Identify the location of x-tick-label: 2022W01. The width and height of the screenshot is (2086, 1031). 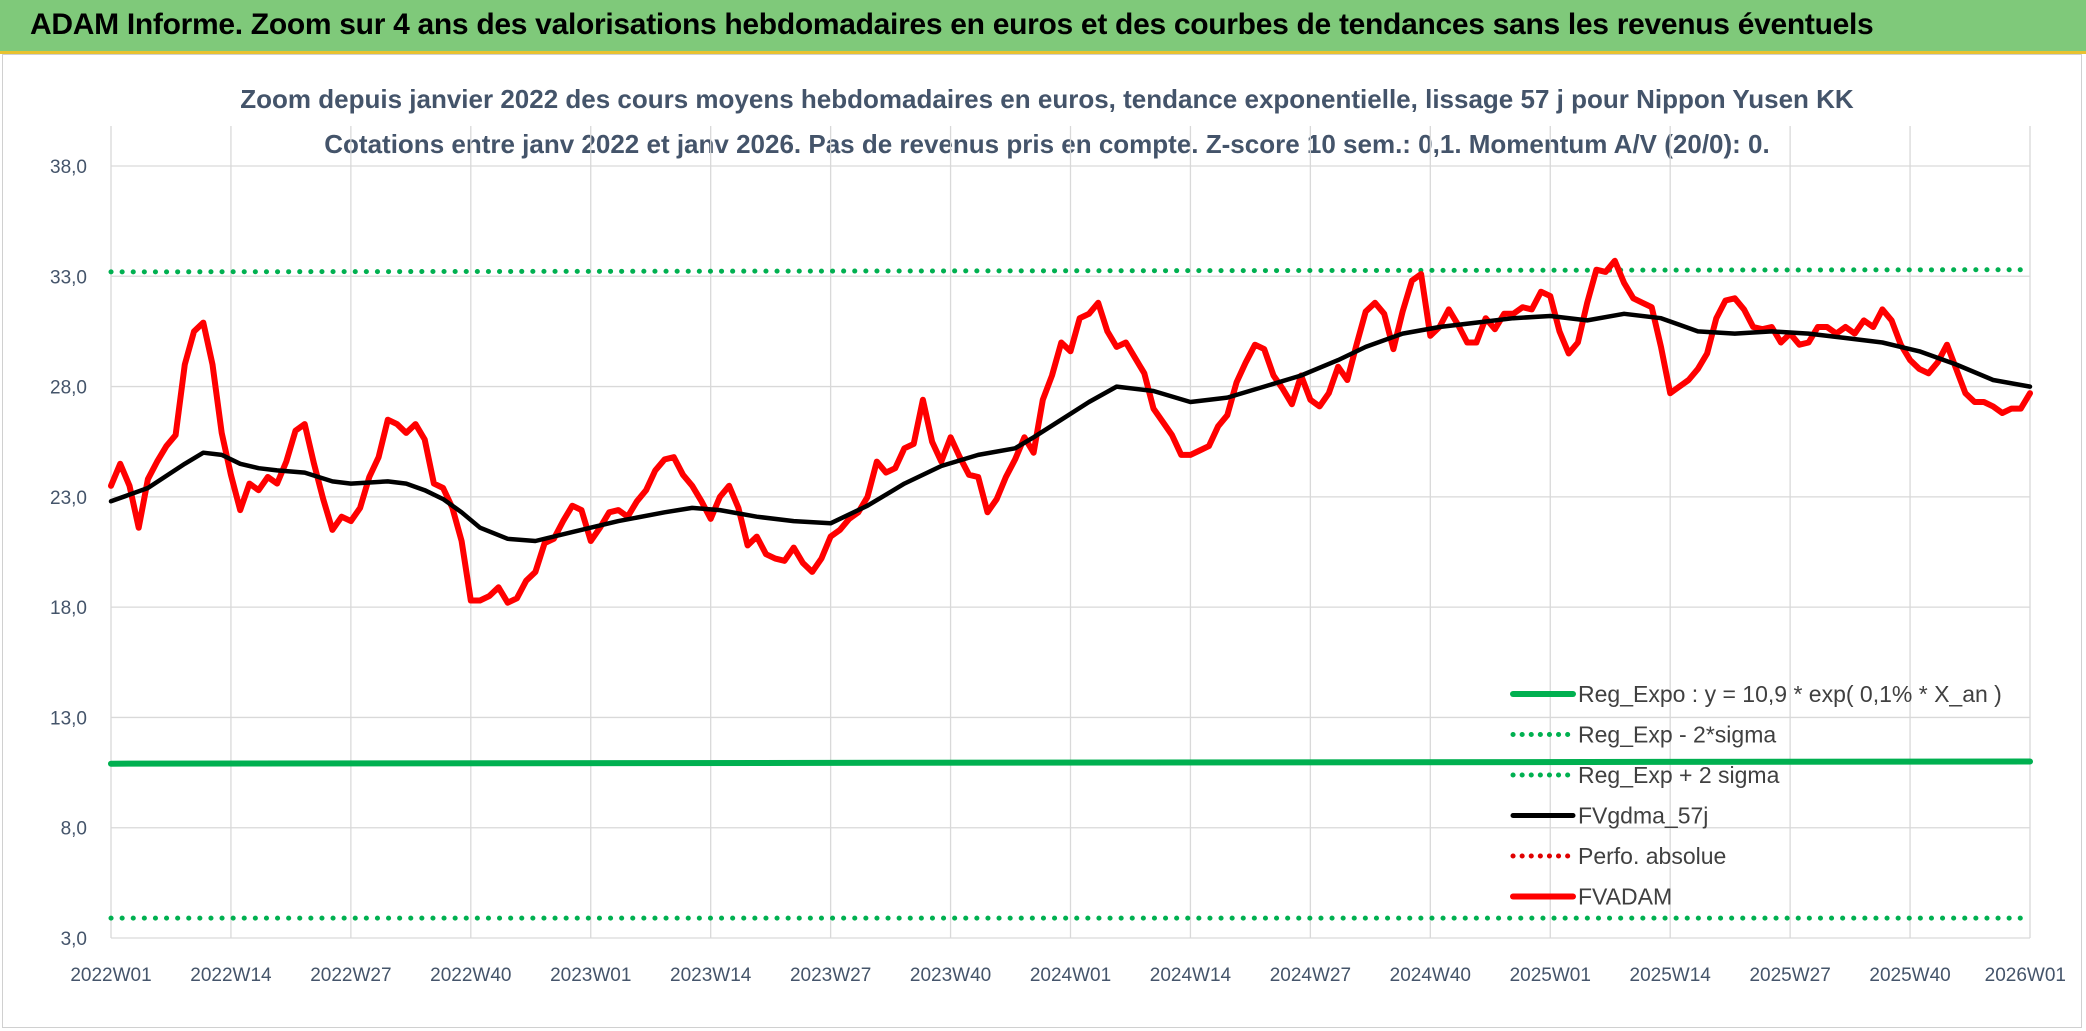
(110, 975).